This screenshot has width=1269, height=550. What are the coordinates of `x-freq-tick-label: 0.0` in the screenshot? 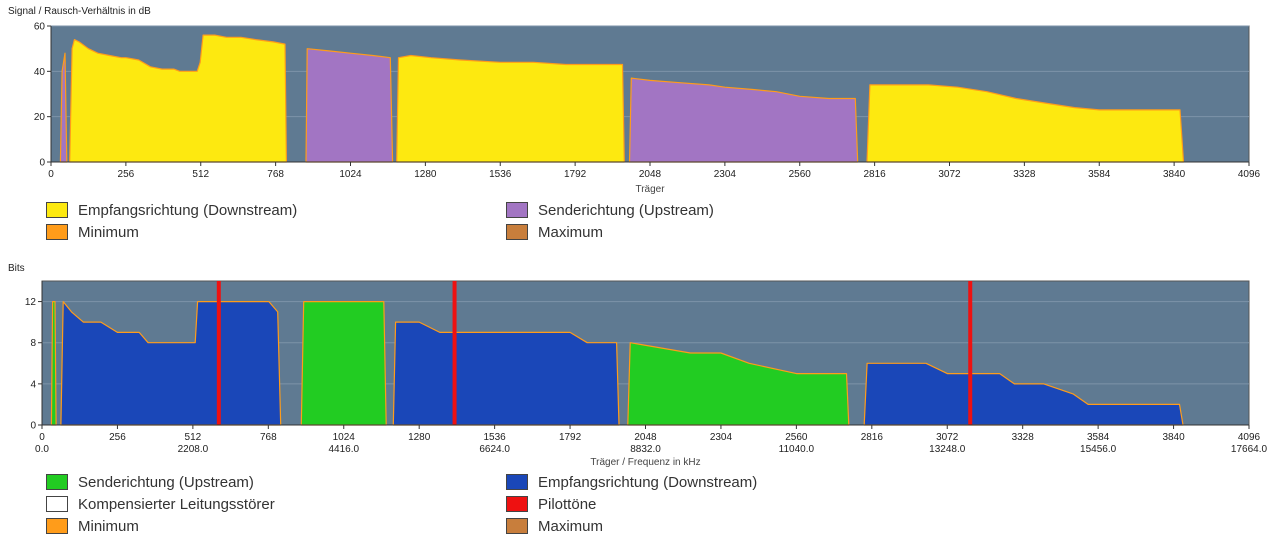 It's located at (42, 449).